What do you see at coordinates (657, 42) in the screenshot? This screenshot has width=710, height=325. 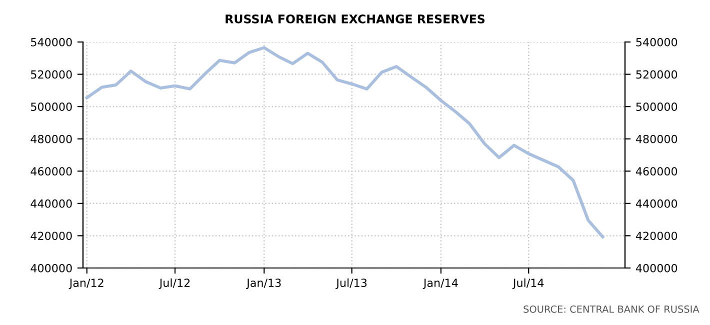 I see `y2-tick-label: 540000` at bounding box center [657, 42].